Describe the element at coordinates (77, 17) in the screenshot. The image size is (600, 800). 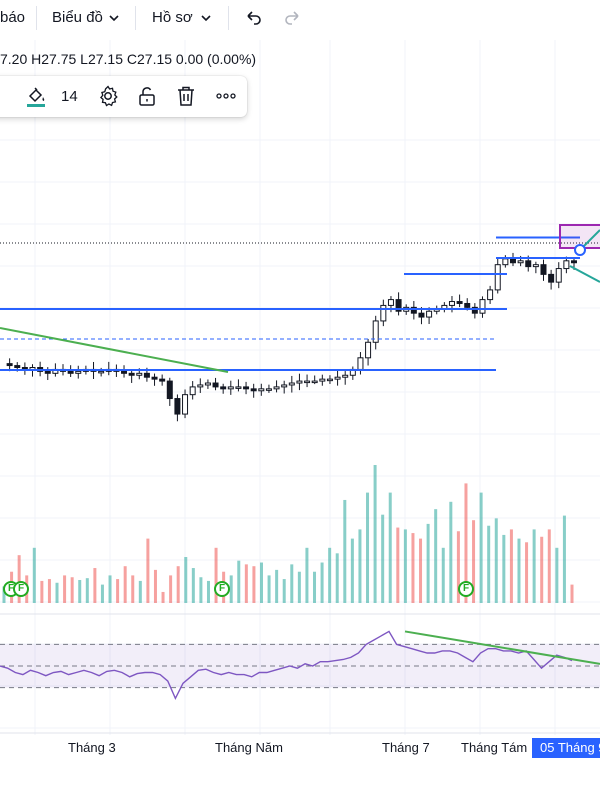
I see `chart-menu: Biểu đồ` at that location.